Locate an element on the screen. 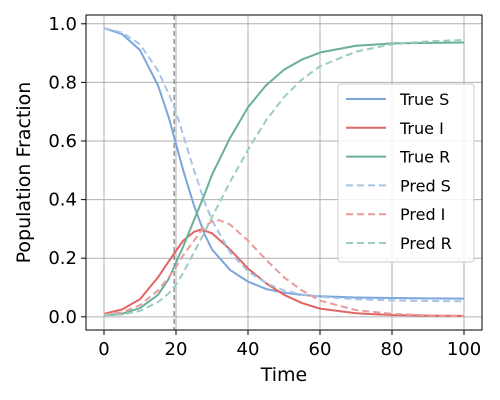 The width and height of the screenshot is (500, 400). x-tick-label-2: 40 is located at coordinates (248, 349).